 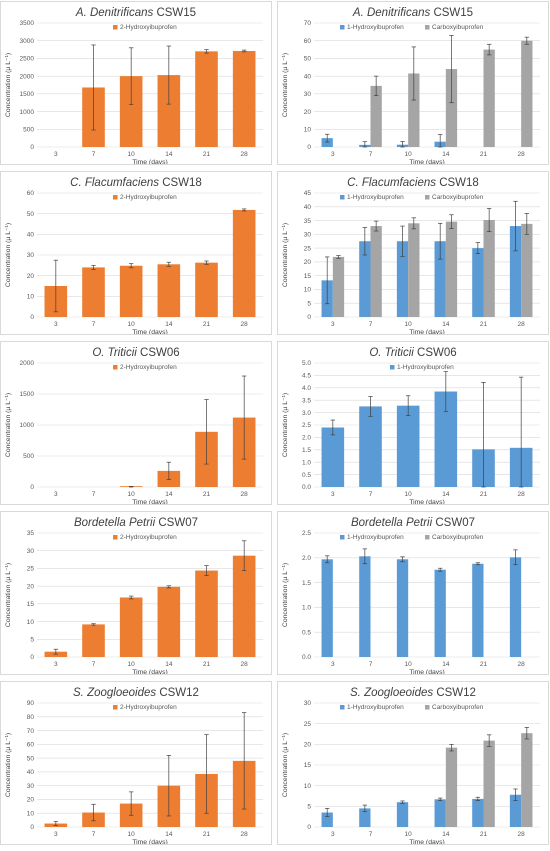 I want to click on y-tick-label: 3500, so click(x=27, y=23).